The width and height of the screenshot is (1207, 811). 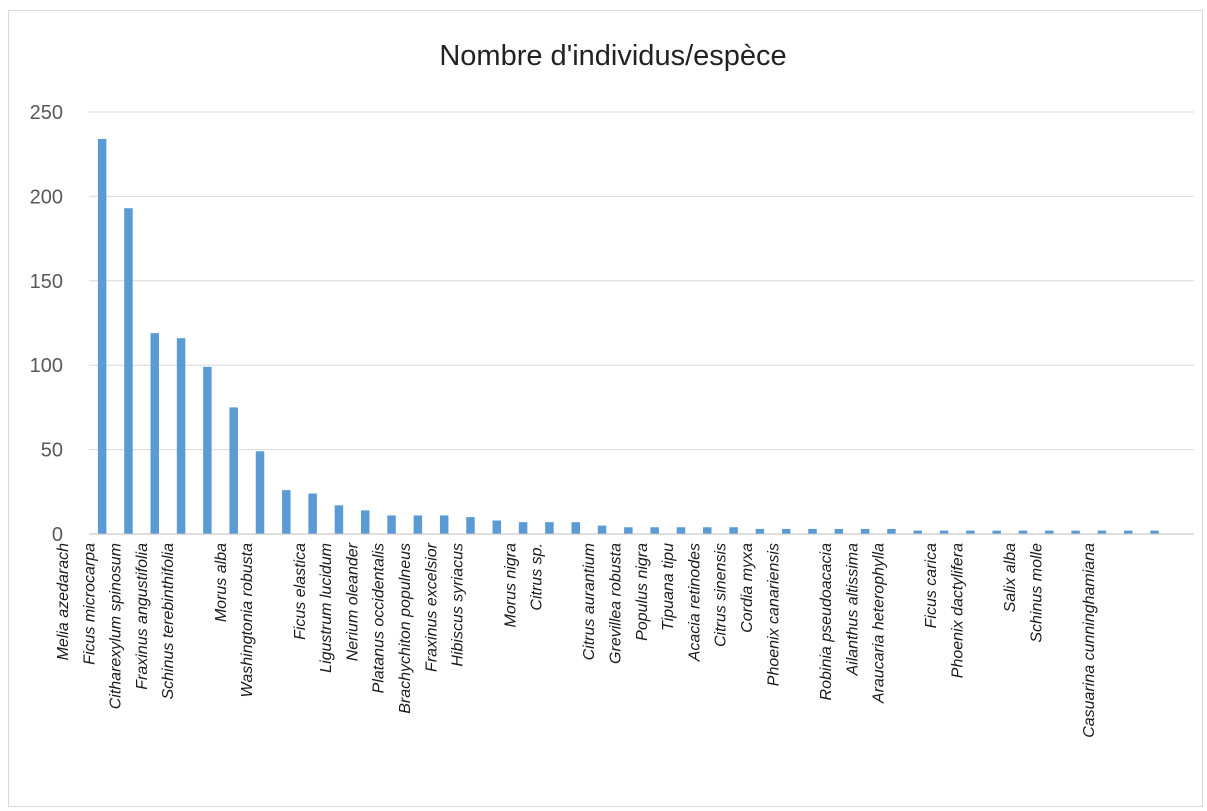 What do you see at coordinates (668, 587) in the screenshot?
I see `x-category-label: Tipuana tipu` at bounding box center [668, 587].